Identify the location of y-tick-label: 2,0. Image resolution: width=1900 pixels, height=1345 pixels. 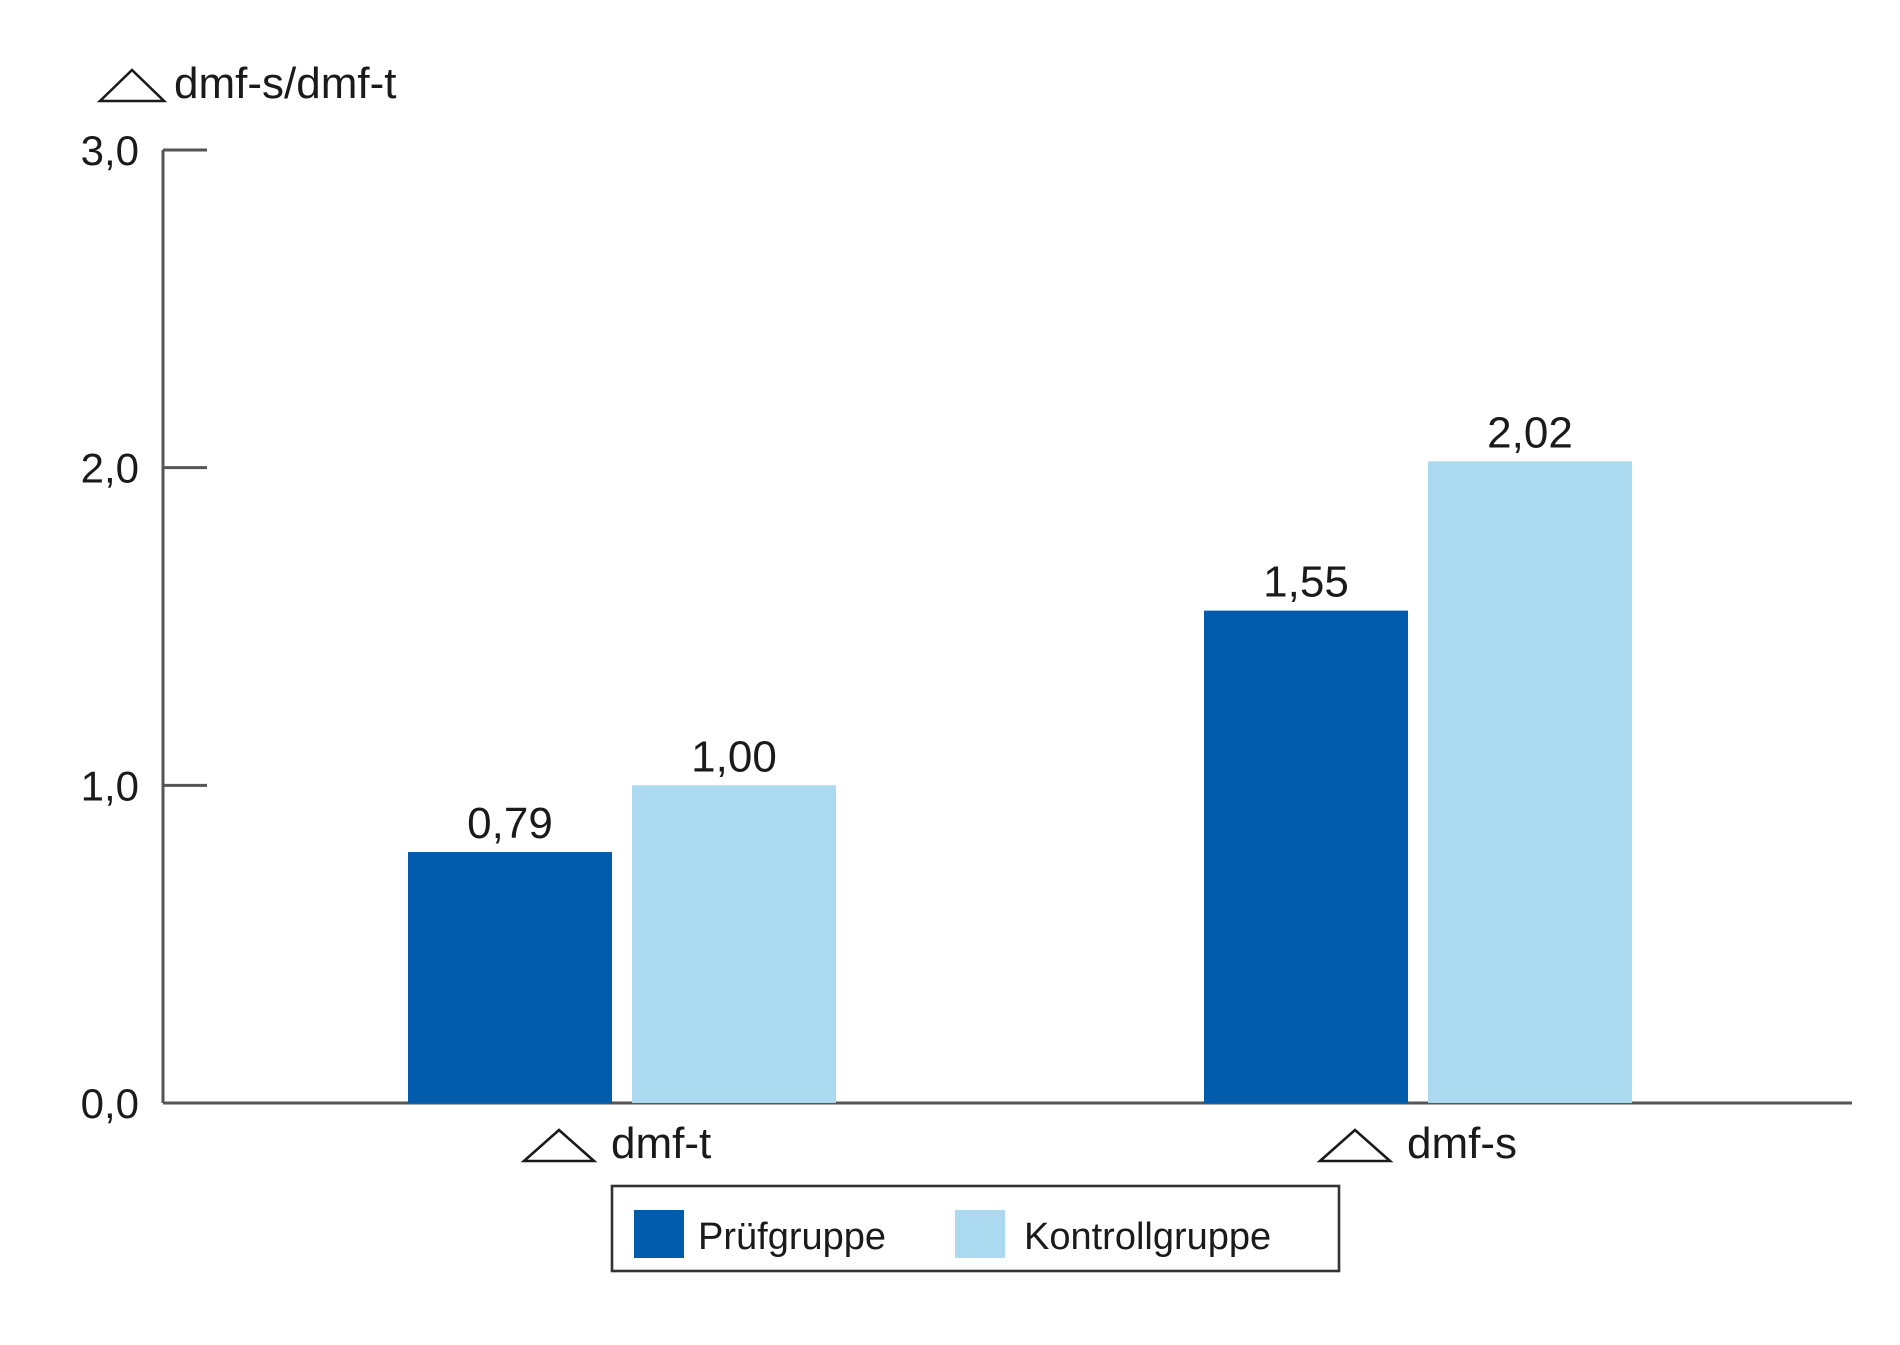
(110, 468).